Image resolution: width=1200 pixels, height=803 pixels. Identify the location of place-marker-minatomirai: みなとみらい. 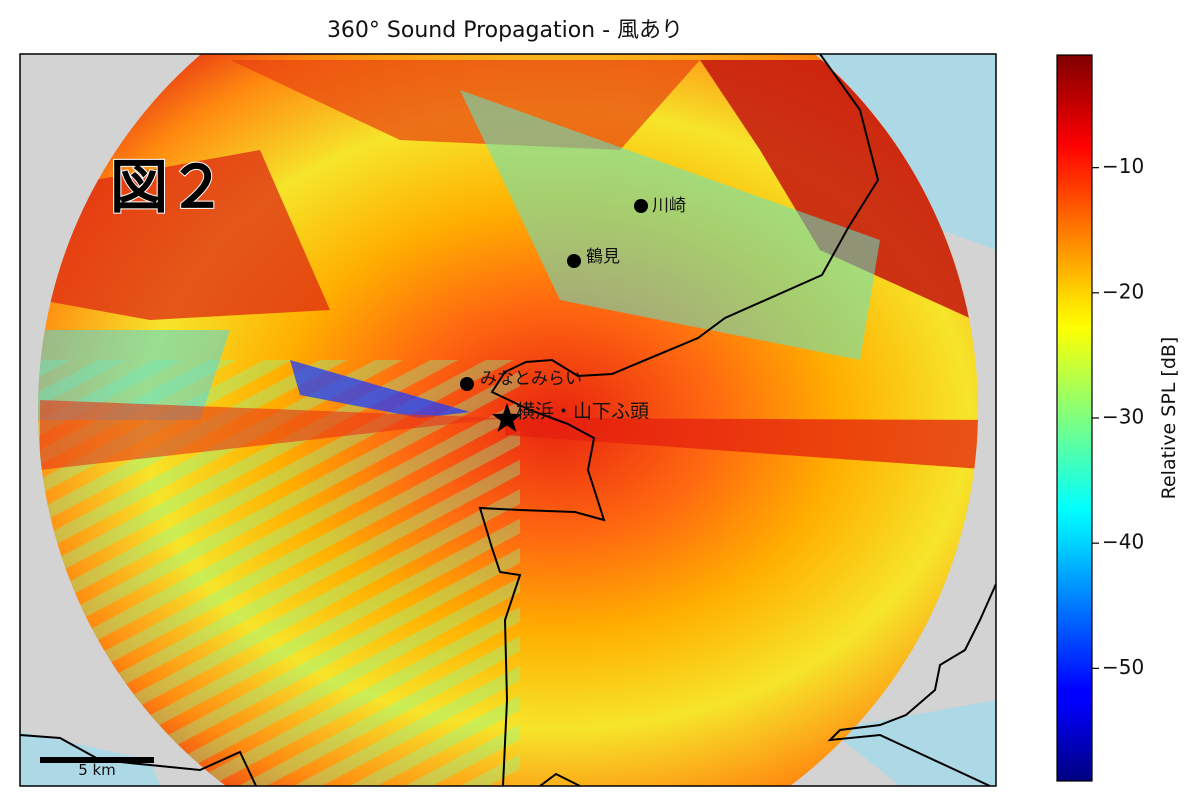
(521, 380).